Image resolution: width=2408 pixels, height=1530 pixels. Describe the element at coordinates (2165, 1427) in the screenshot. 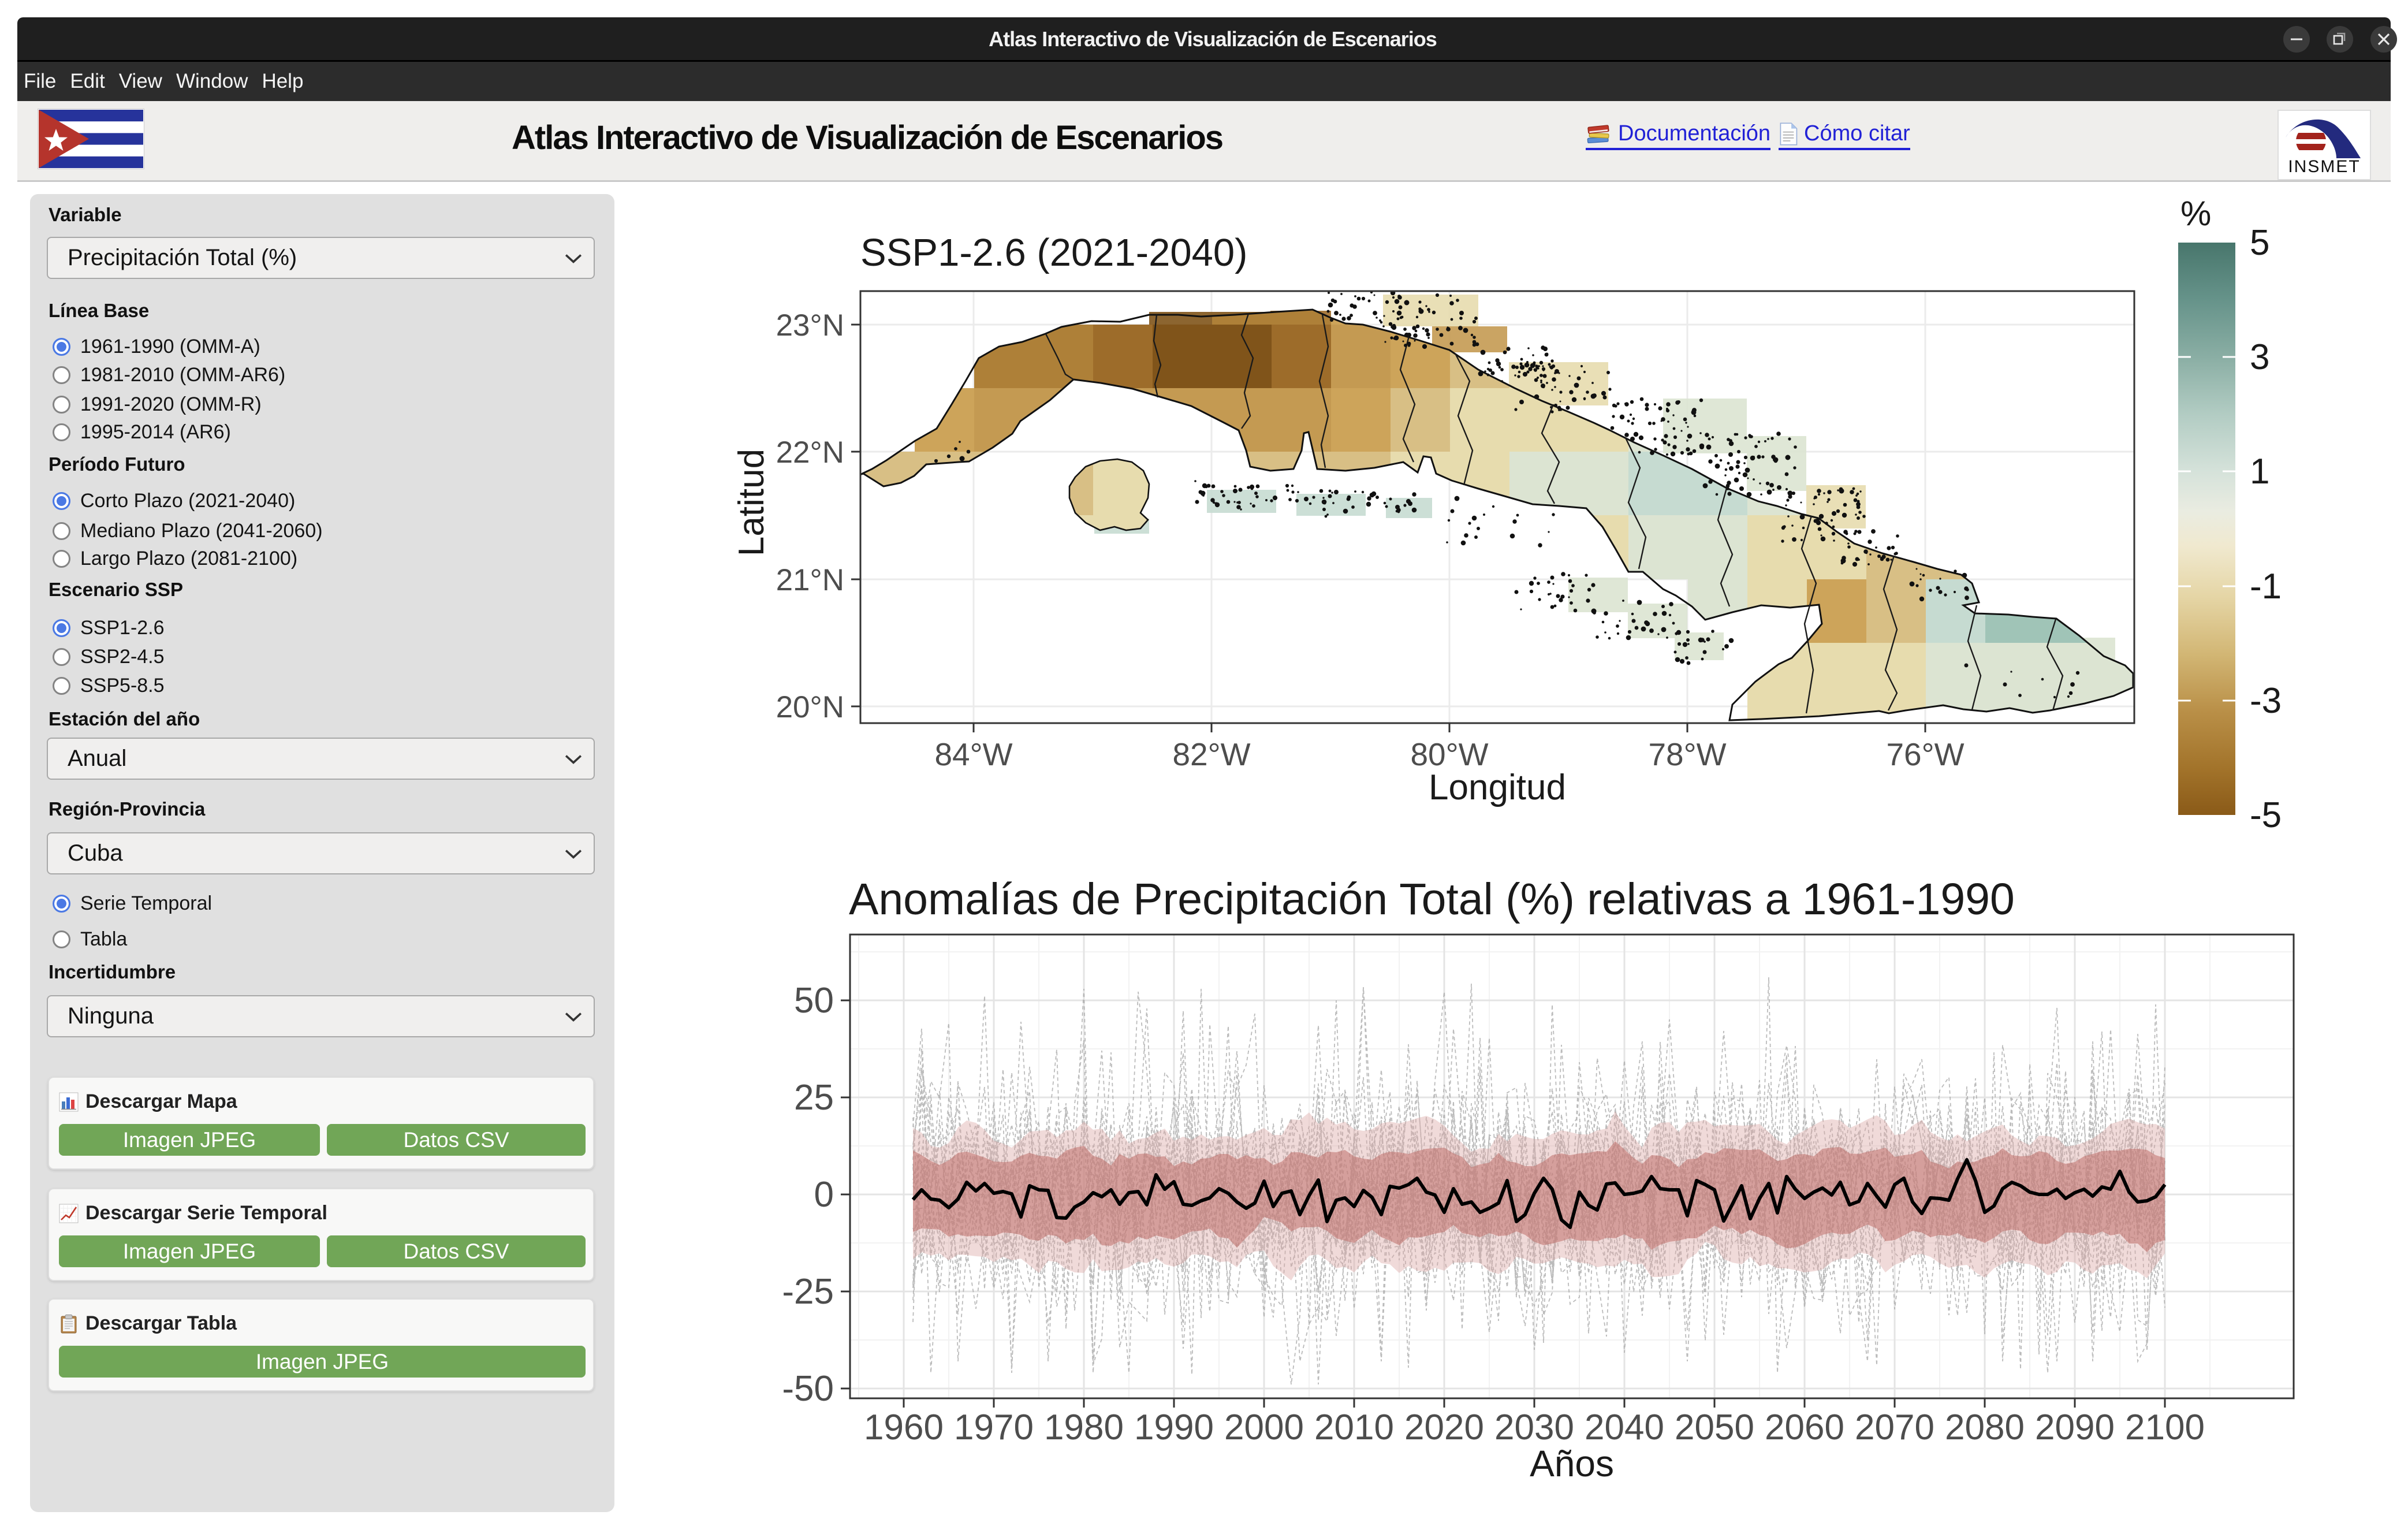

I see `svg-text: 2100` at that location.